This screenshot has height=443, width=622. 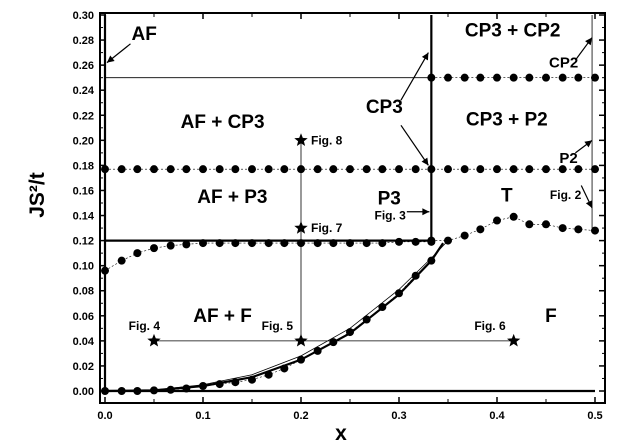 I want to click on star-label: Fig. 6, so click(x=490, y=326).